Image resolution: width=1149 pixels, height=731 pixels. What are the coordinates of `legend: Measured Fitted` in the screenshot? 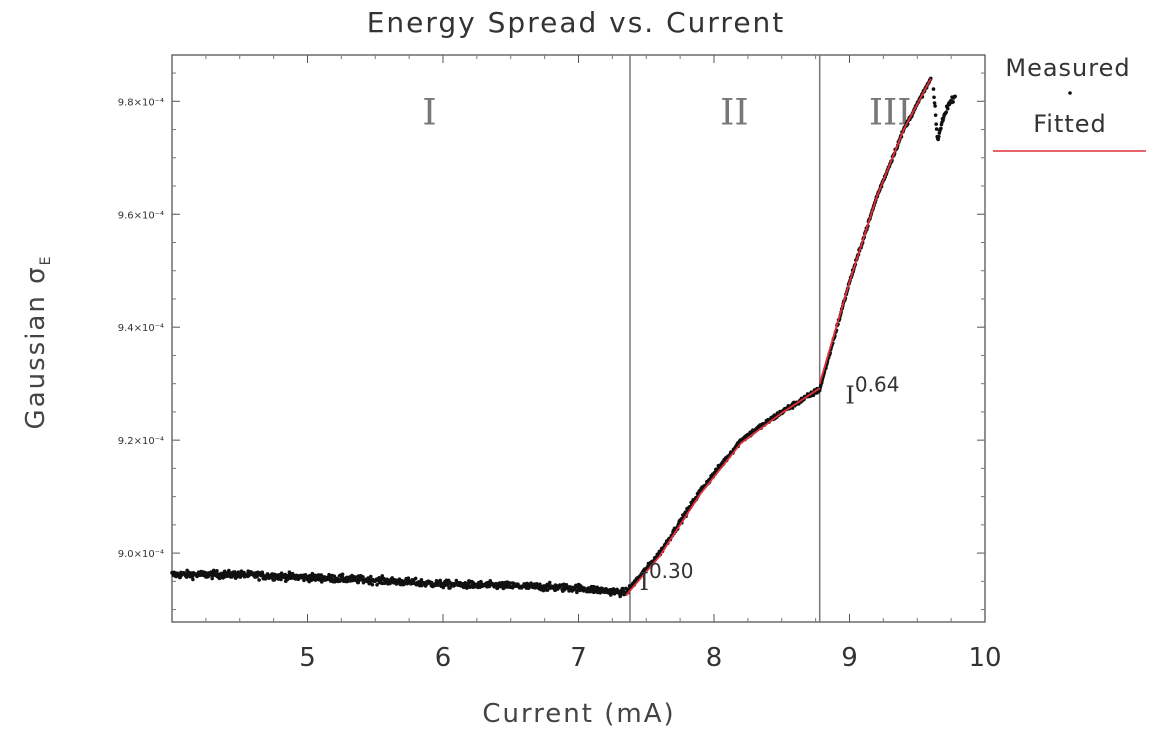 It's located at (1069, 103).